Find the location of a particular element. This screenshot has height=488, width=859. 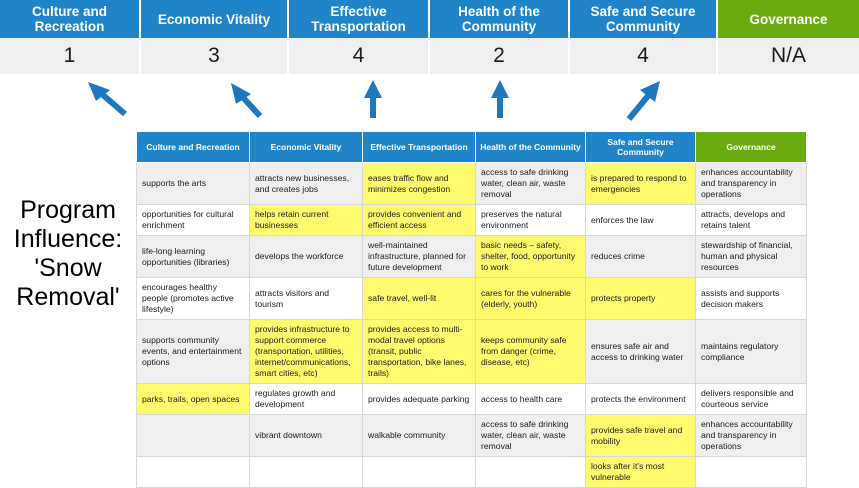

matrix-cell: protects property is located at coordinates (640, 298).